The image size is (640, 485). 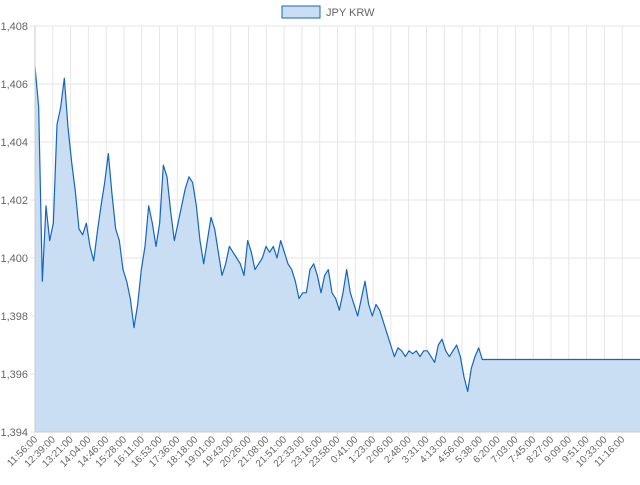 I want to click on legend-label-jpy-krw: JPY KRW, so click(x=350, y=13).